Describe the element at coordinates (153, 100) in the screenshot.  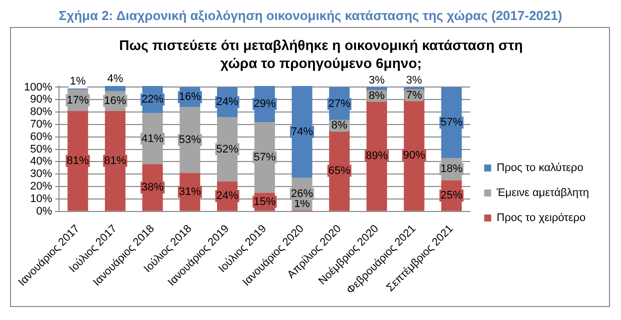
I see `data-label: 22%` at that location.